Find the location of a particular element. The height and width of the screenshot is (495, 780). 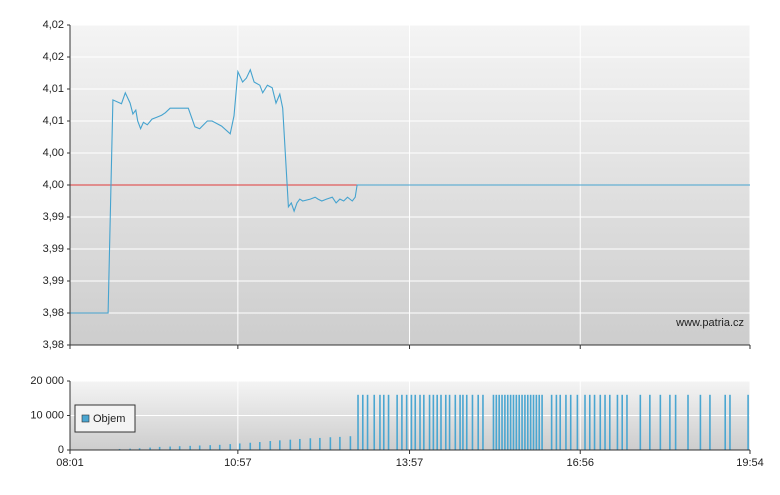

x-tick-label: 10:57 is located at coordinates (238, 463).